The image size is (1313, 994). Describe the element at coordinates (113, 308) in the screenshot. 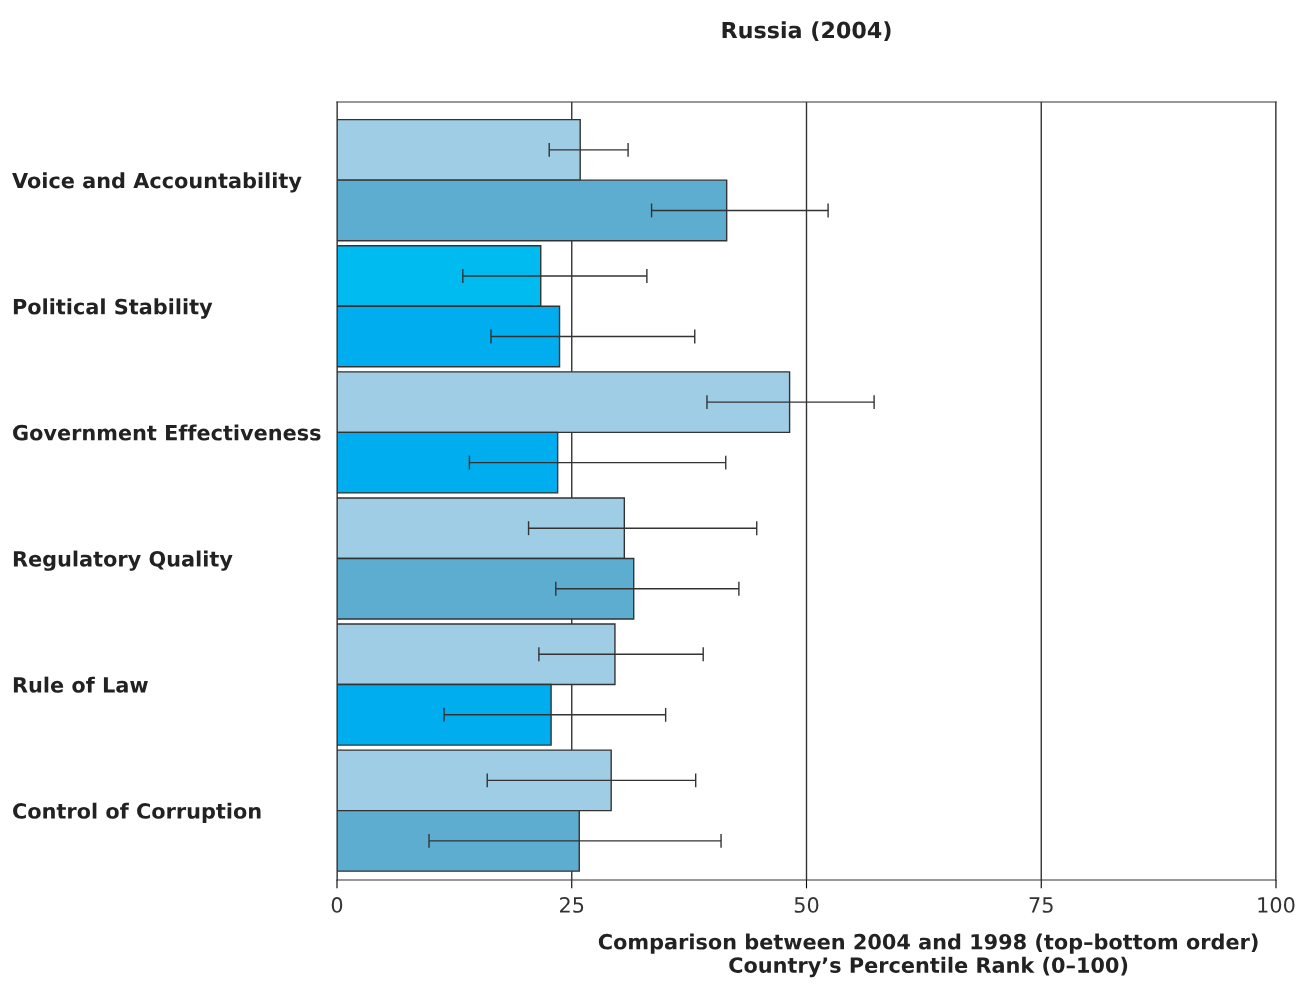

I see `y-tick-label: Political Stability` at that location.